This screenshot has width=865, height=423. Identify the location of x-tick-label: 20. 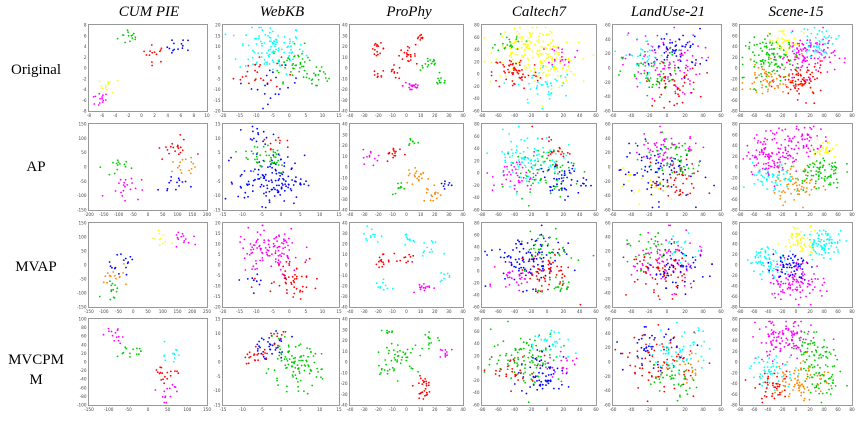
(435, 409).